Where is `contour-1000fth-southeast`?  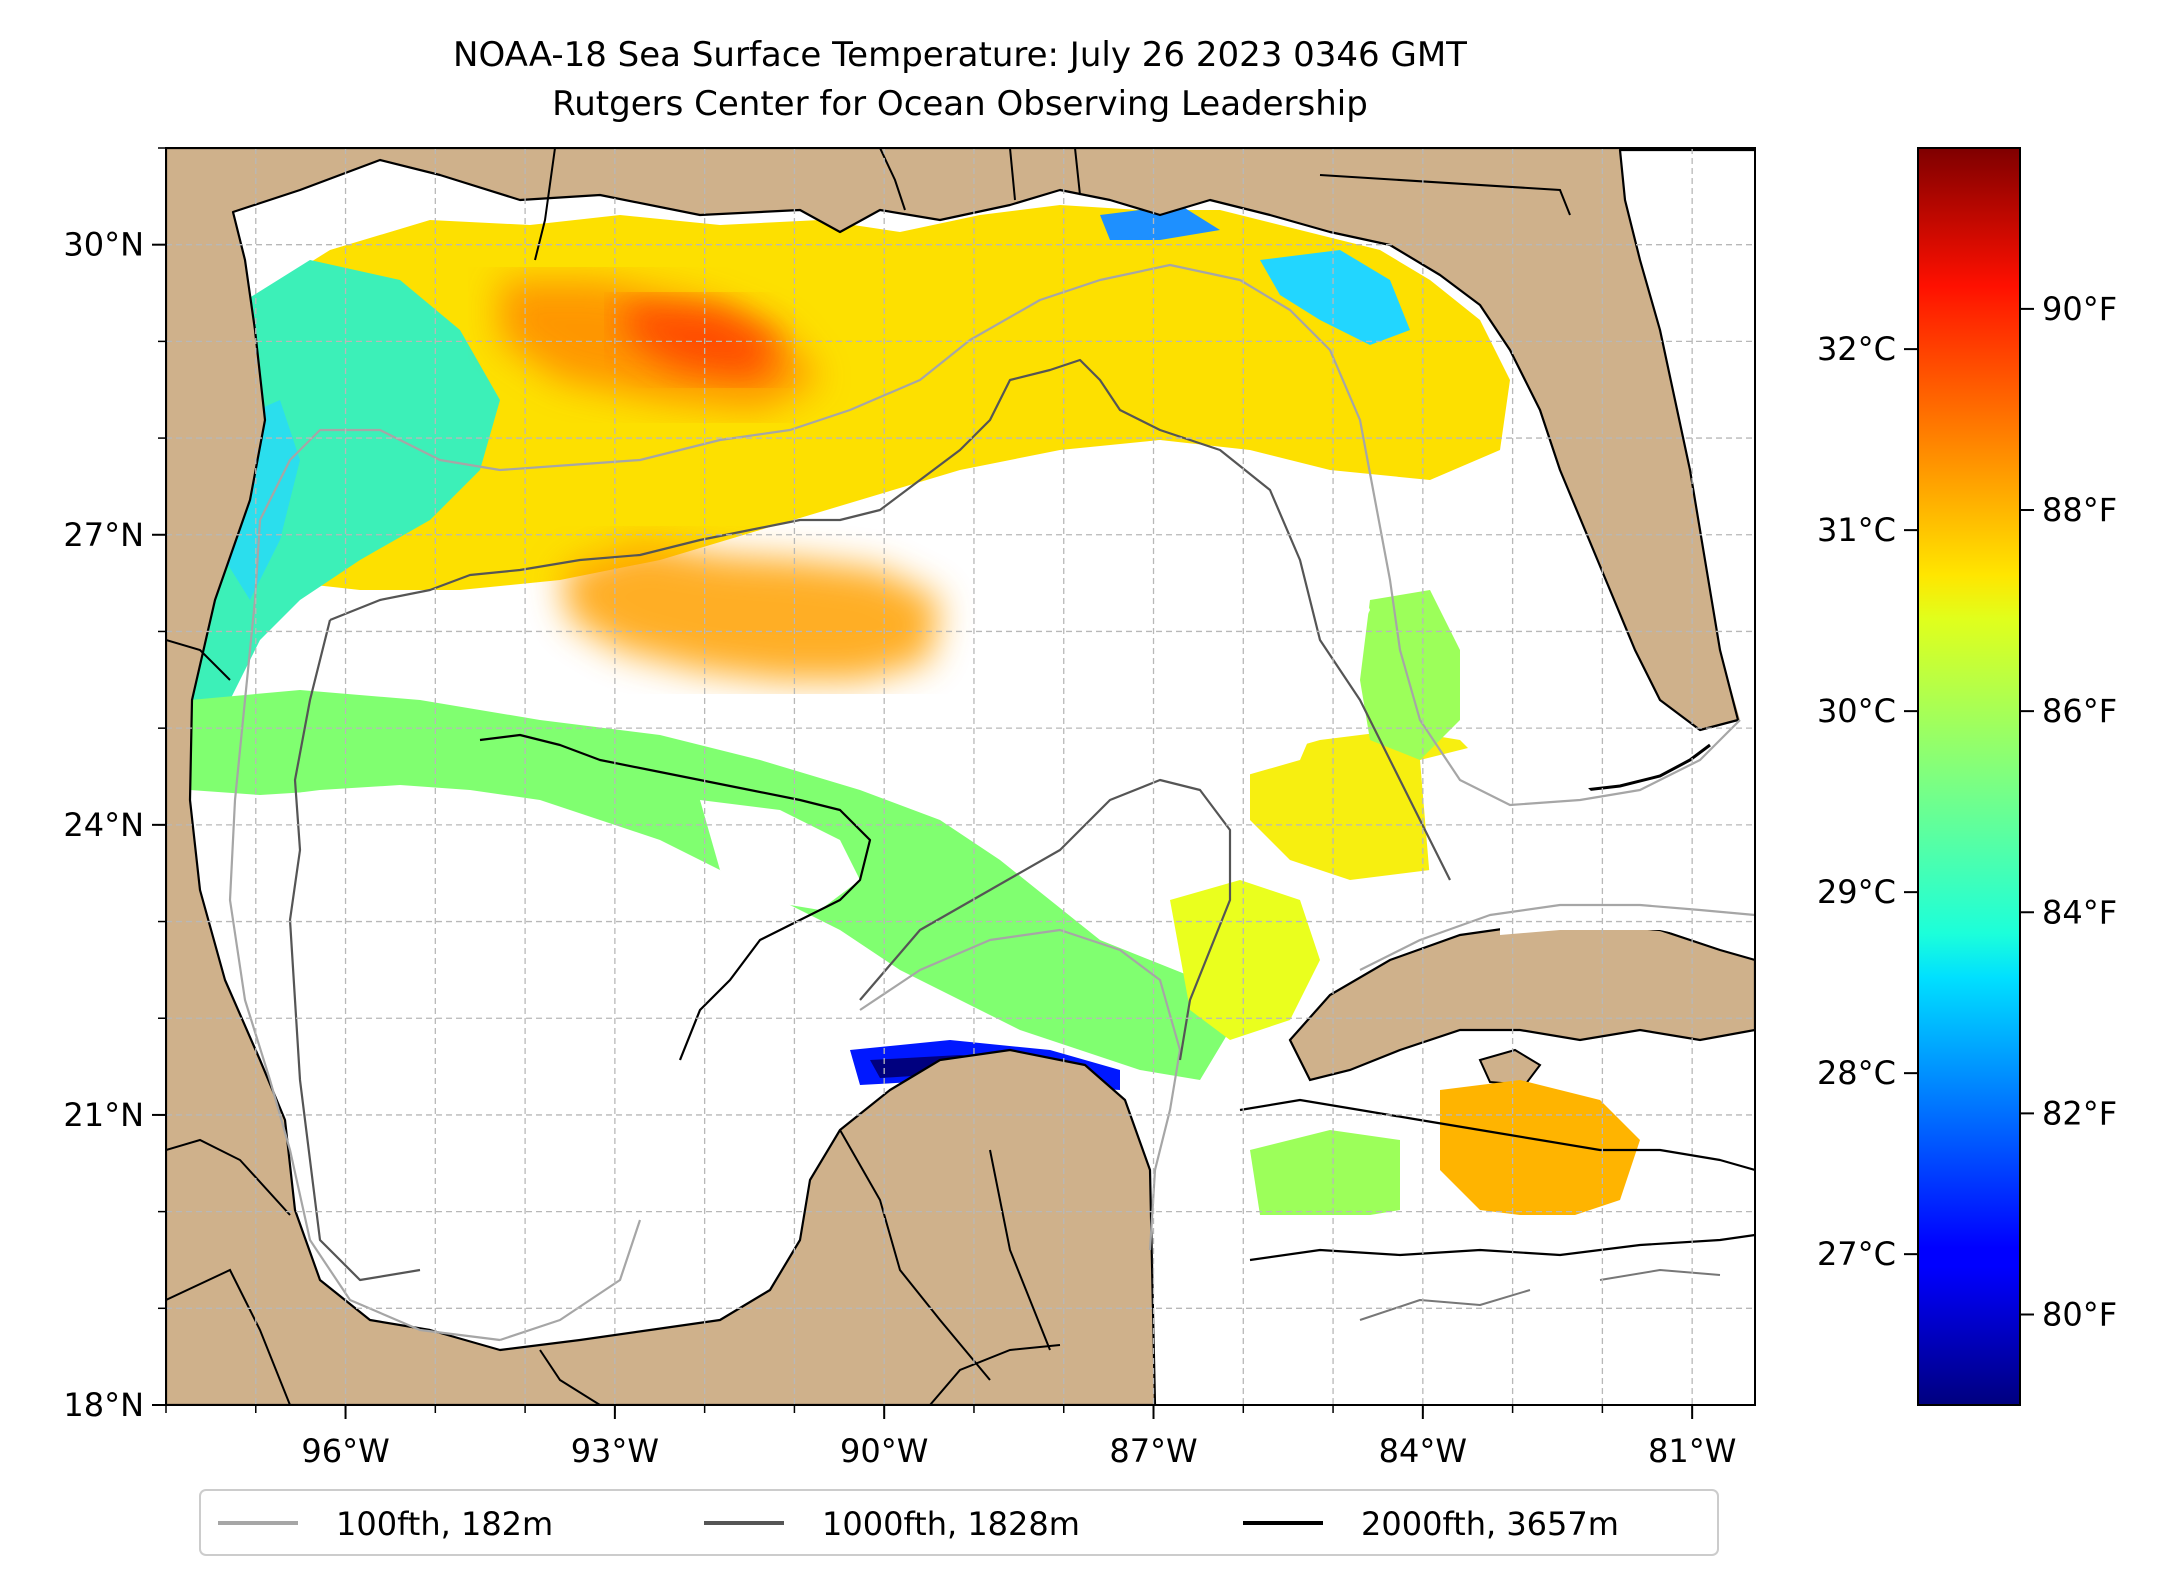 contour-1000fth-southeast is located at coordinates (1045, 919).